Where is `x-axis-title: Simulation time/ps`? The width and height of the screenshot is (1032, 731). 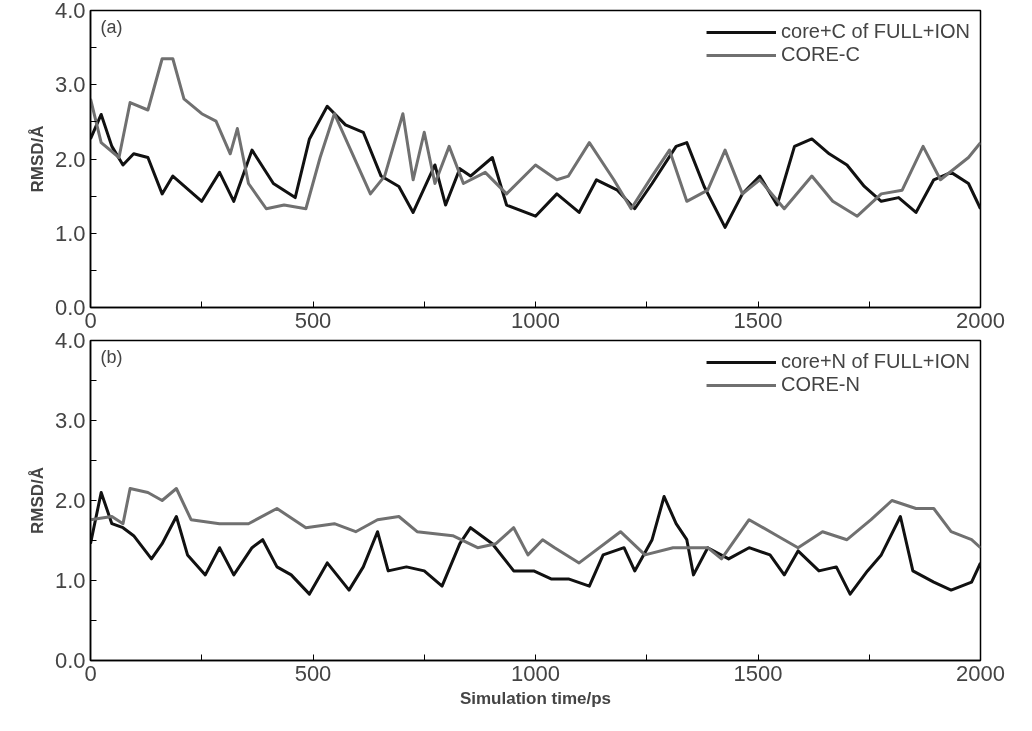
x-axis-title: Simulation time/ps is located at coordinates (535, 698).